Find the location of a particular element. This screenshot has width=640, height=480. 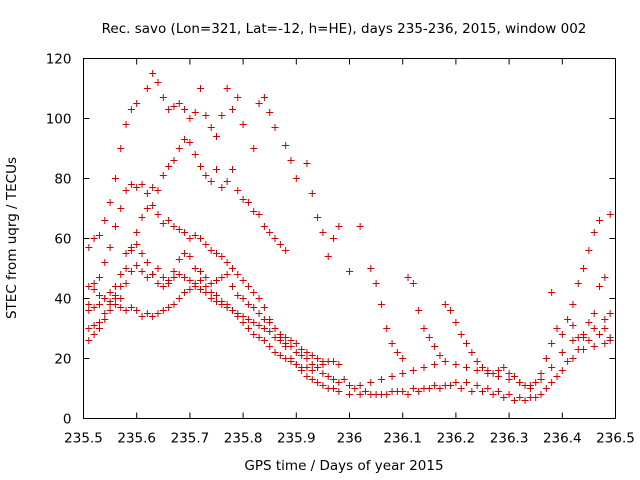

x-axis-label: GPS time / Days of year 2015 is located at coordinates (343, 466).